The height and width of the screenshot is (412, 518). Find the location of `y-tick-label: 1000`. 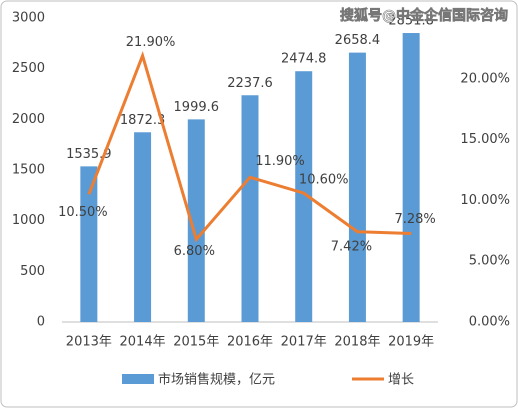

y-tick-label: 1000 is located at coordinates (28, 220).